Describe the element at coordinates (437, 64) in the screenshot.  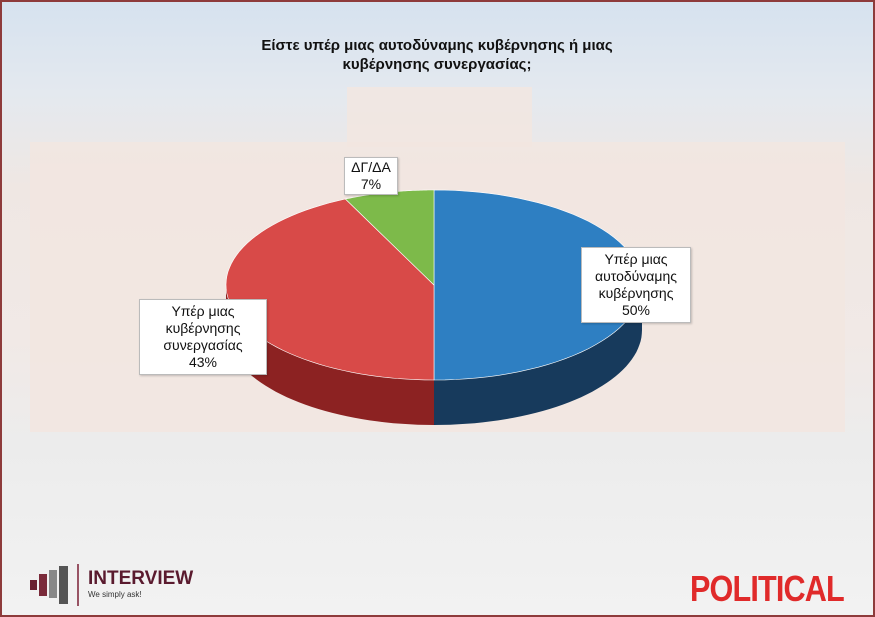
I see `title-line-2: κυβέρνησης συνεργασίας;` at that location.